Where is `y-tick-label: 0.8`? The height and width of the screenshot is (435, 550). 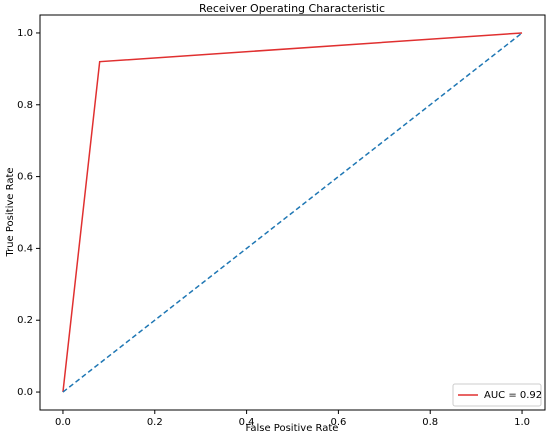
y-tick-label: 0.8 is located at coordinates (25, 105).